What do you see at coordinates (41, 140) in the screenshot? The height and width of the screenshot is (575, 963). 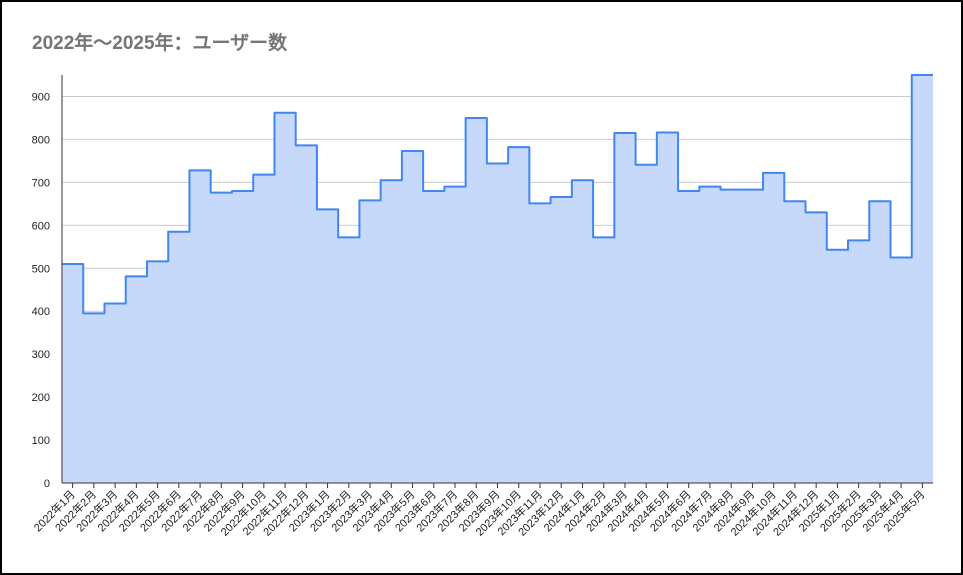 I see `y-tick-label: 800` at bounding box center [41, 140].